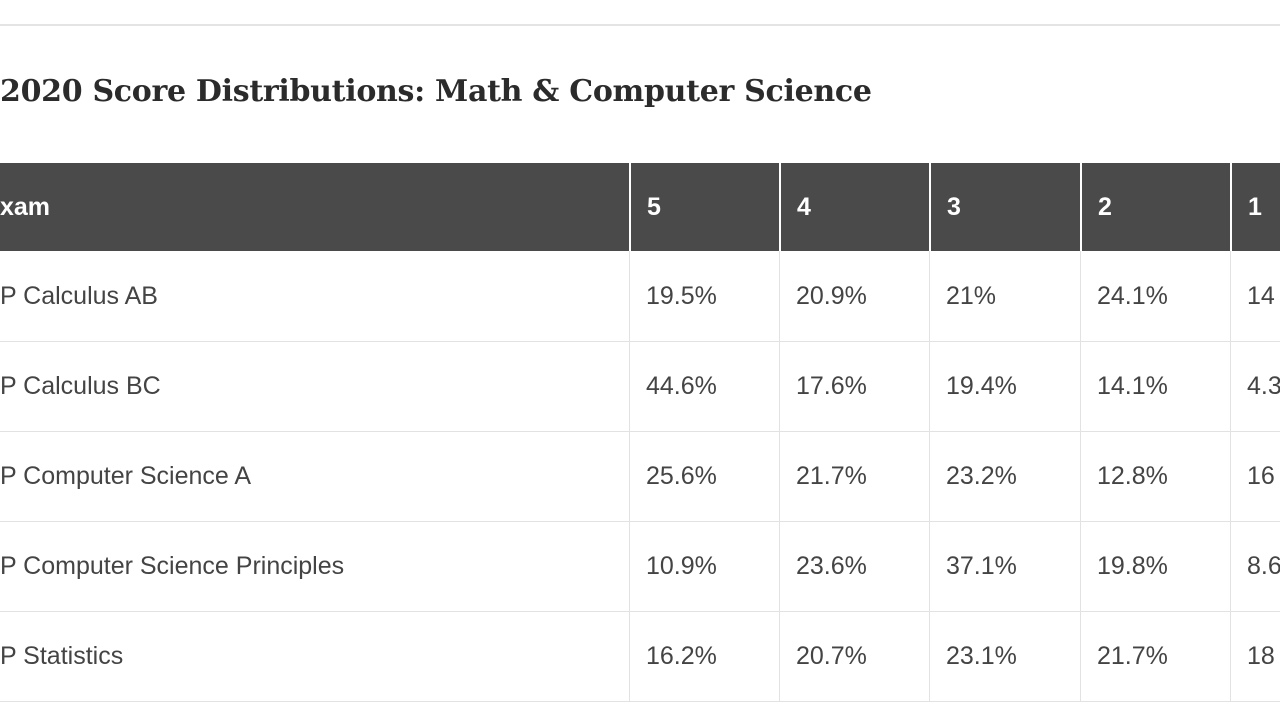 The width and height of the screenshot is (1280, 720). What do you see at coordinates (854, 386) in the screenshot?
I see `score-cell: 17.6%` at bounding box center [854, 386].